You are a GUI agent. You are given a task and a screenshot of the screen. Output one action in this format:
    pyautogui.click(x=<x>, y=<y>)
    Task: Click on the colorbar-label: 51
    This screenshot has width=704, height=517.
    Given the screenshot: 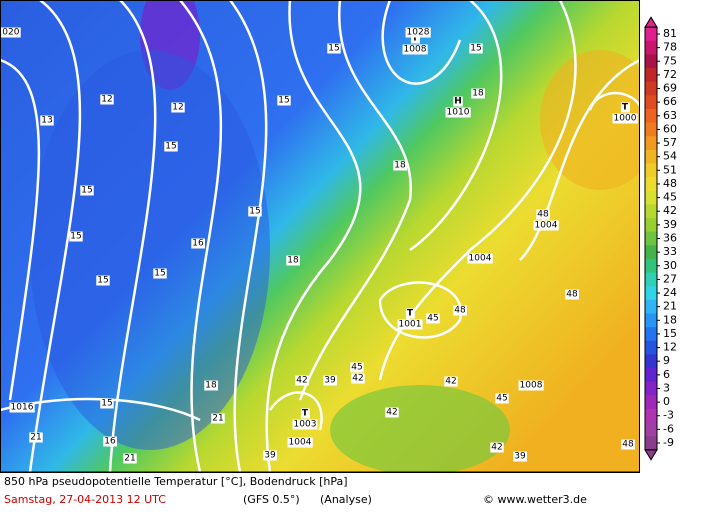 What is the action you would take?
    pyautogui.click(x=670, y=169)
    